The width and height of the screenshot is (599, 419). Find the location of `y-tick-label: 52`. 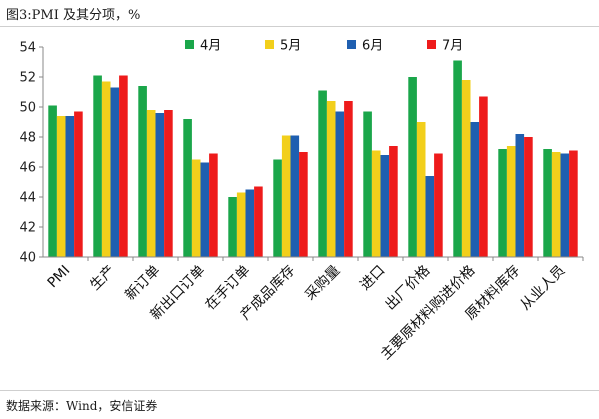

y-tick-label: 52 is located at coordinates (27, 78).